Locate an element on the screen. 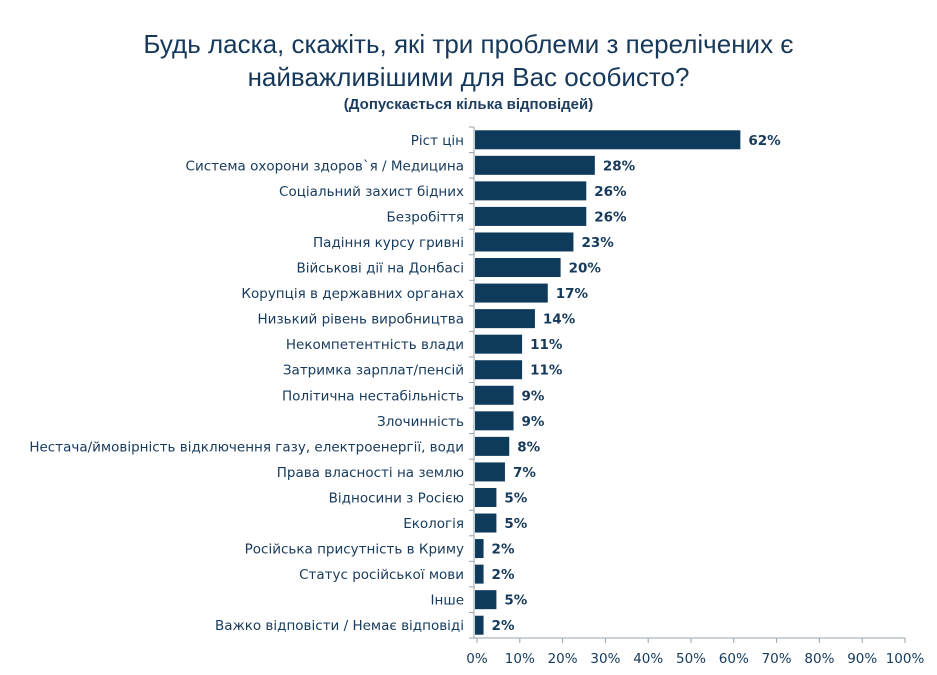  x-tick-label: 70% is located at coordinates (777, 659).